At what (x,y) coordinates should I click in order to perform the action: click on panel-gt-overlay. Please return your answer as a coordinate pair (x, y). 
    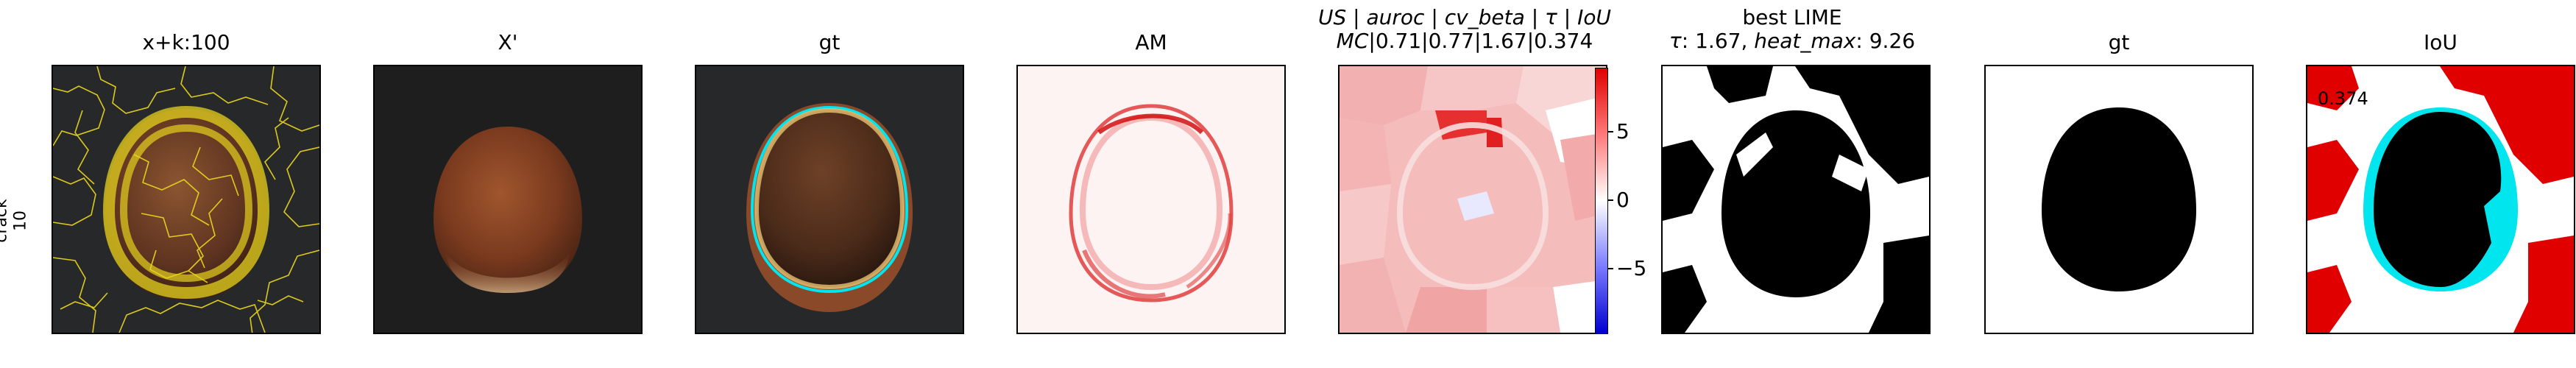
    Looking at the image, I should click on (830, 200).